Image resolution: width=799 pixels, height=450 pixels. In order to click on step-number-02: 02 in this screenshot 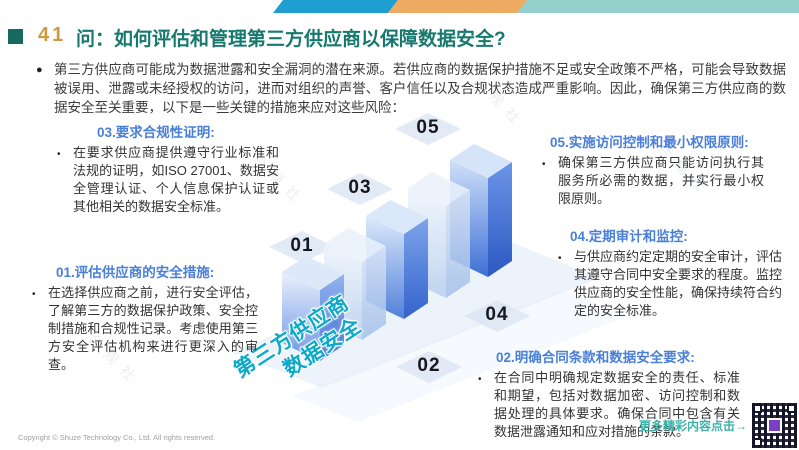, I will do `click(429, 365)`.